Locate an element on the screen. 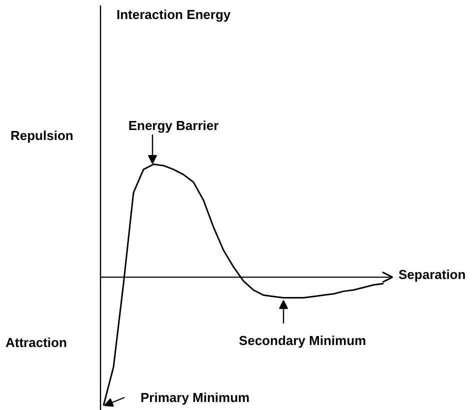 This screenshot has height=410, width=474. annotation: Secondary Minimum is located at coordinates (302, 340).